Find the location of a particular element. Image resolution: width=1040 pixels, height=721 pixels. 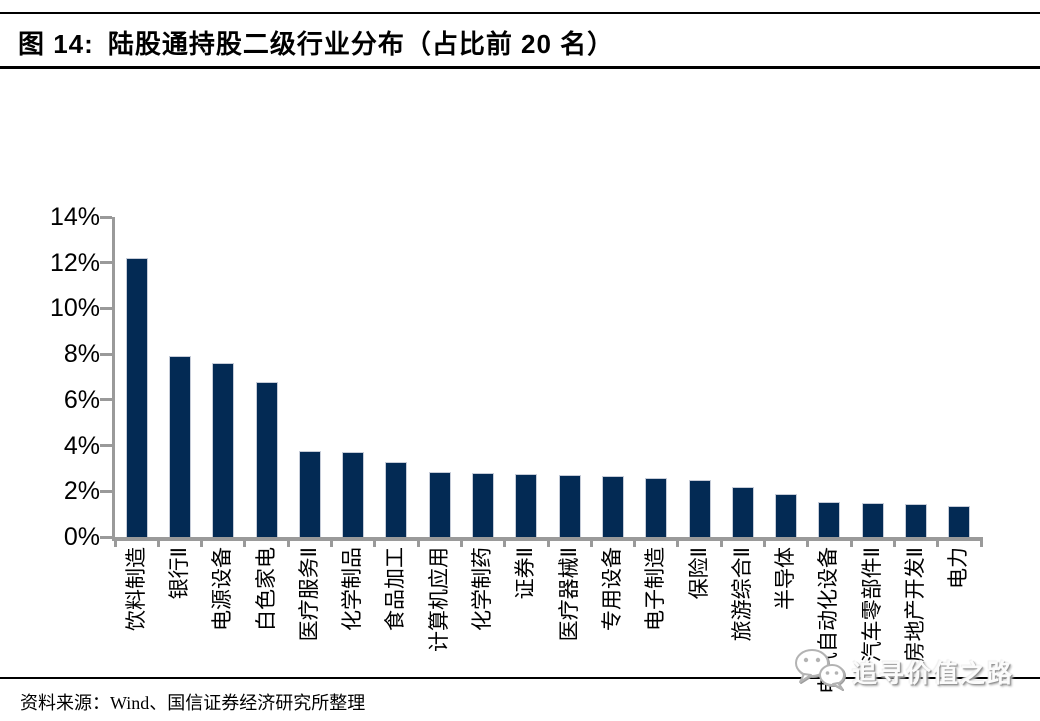

y-axis-label: 6% is located at coordinates (81, 399).